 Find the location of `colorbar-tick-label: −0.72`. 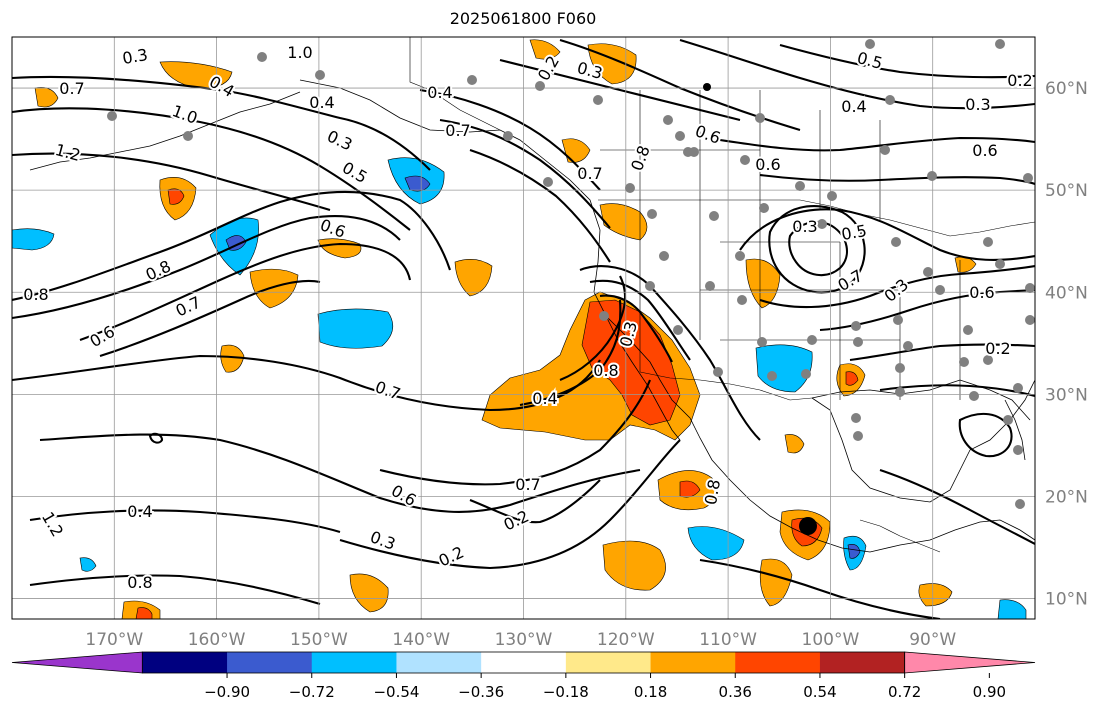

colorbar-tick-label: −0.72 is located at coordinates (312, 692).